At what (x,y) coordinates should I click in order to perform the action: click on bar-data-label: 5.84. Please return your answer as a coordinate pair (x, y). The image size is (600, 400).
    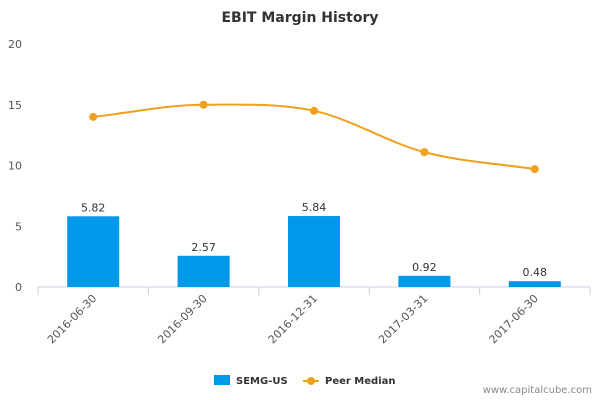
    Looking at the image, I should click on (314, 207).